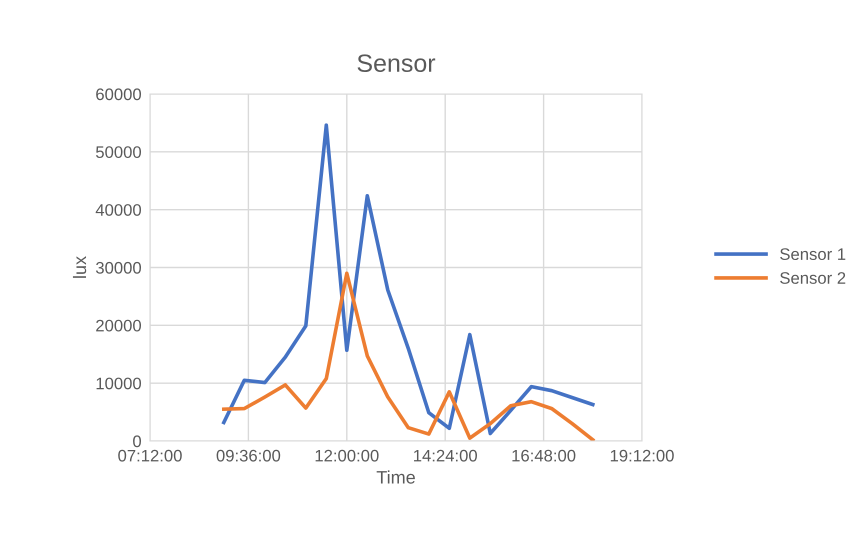 The width and height of the screenshot is (860, 546). I want to click on y-axis-title: lux, so click(79, 267).